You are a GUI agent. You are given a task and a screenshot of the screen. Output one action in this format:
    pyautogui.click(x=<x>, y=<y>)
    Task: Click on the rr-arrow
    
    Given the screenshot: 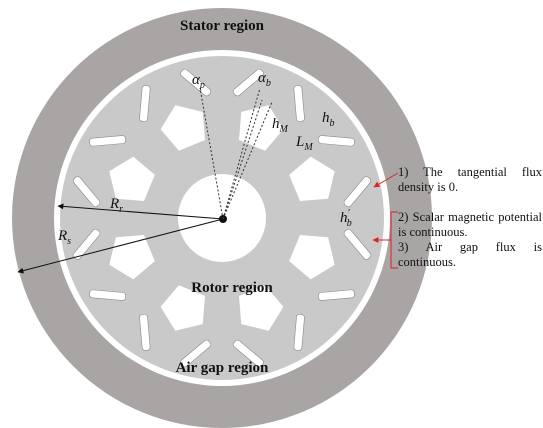 What is the action you would take?
    pyautogui.click(x=140, y=211)
    